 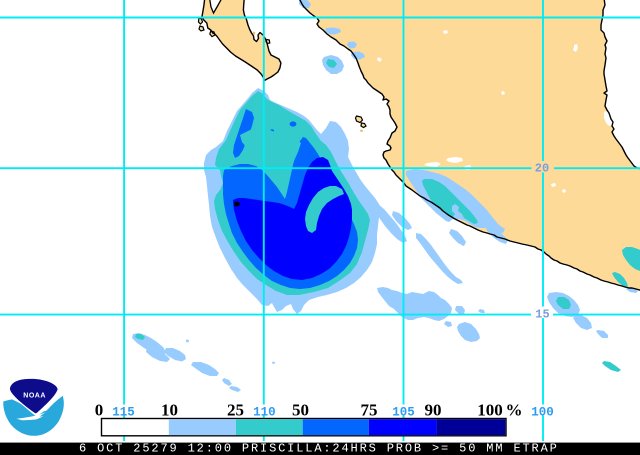 I want to click on svg-text: 75, so click(x=369, y=410).